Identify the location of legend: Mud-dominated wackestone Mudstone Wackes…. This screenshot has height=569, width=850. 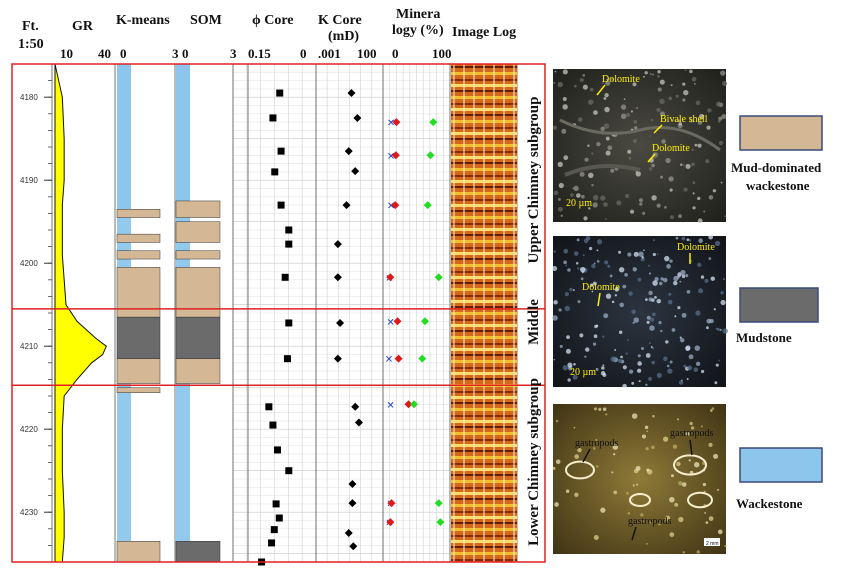
(777, 313).